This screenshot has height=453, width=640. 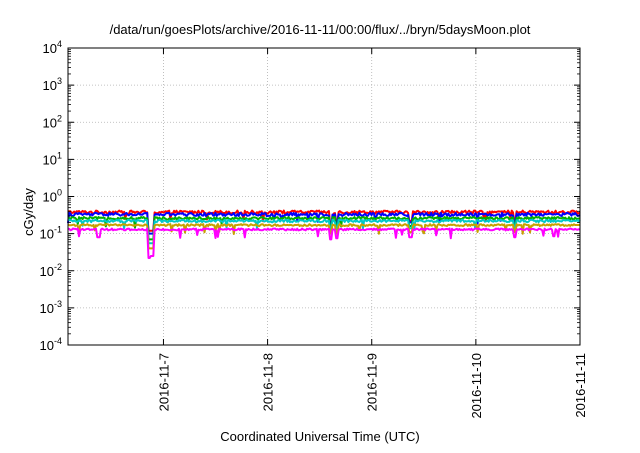 I want to click on y-tick-label: 10¹, so click(x=52, y=158).